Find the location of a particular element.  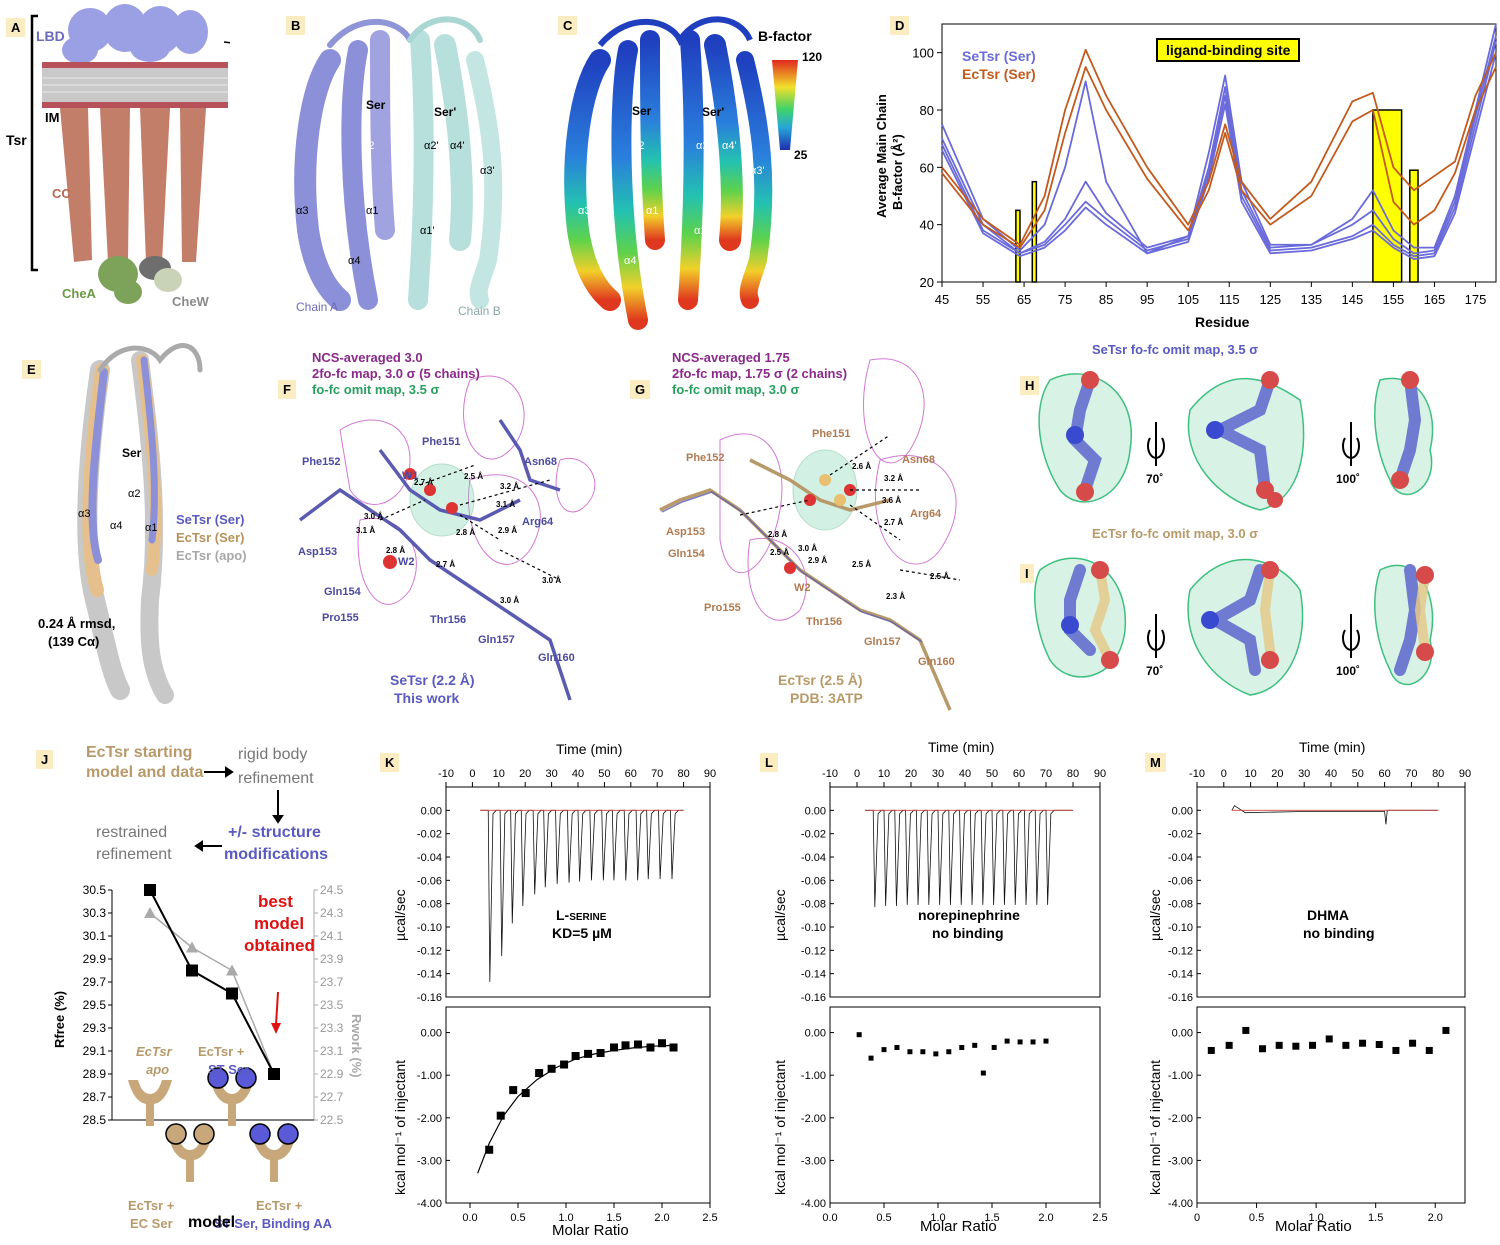

d-xtick-label-7: 115 is located at coordinates (1229, 299).